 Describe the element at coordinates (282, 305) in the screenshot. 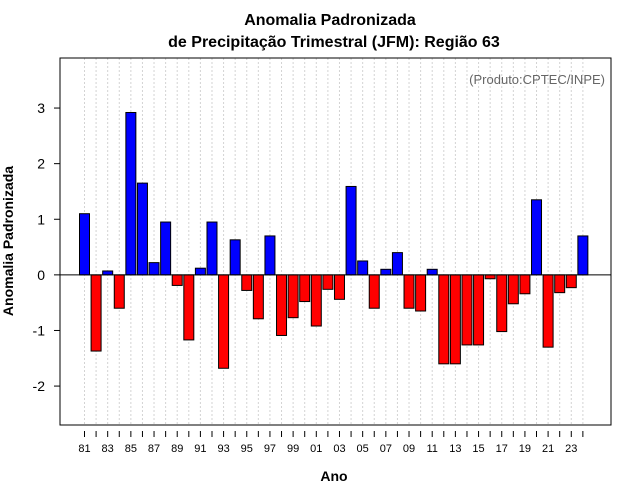

I see `bar-1998` at that location.